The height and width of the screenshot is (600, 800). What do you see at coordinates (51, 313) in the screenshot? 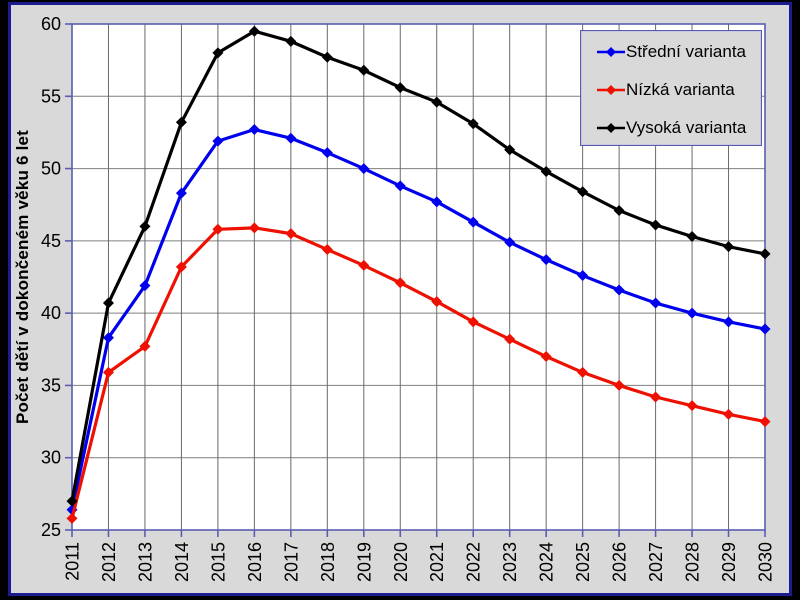
I see `y-tick-label: 40` at bounding box center [51, 313].